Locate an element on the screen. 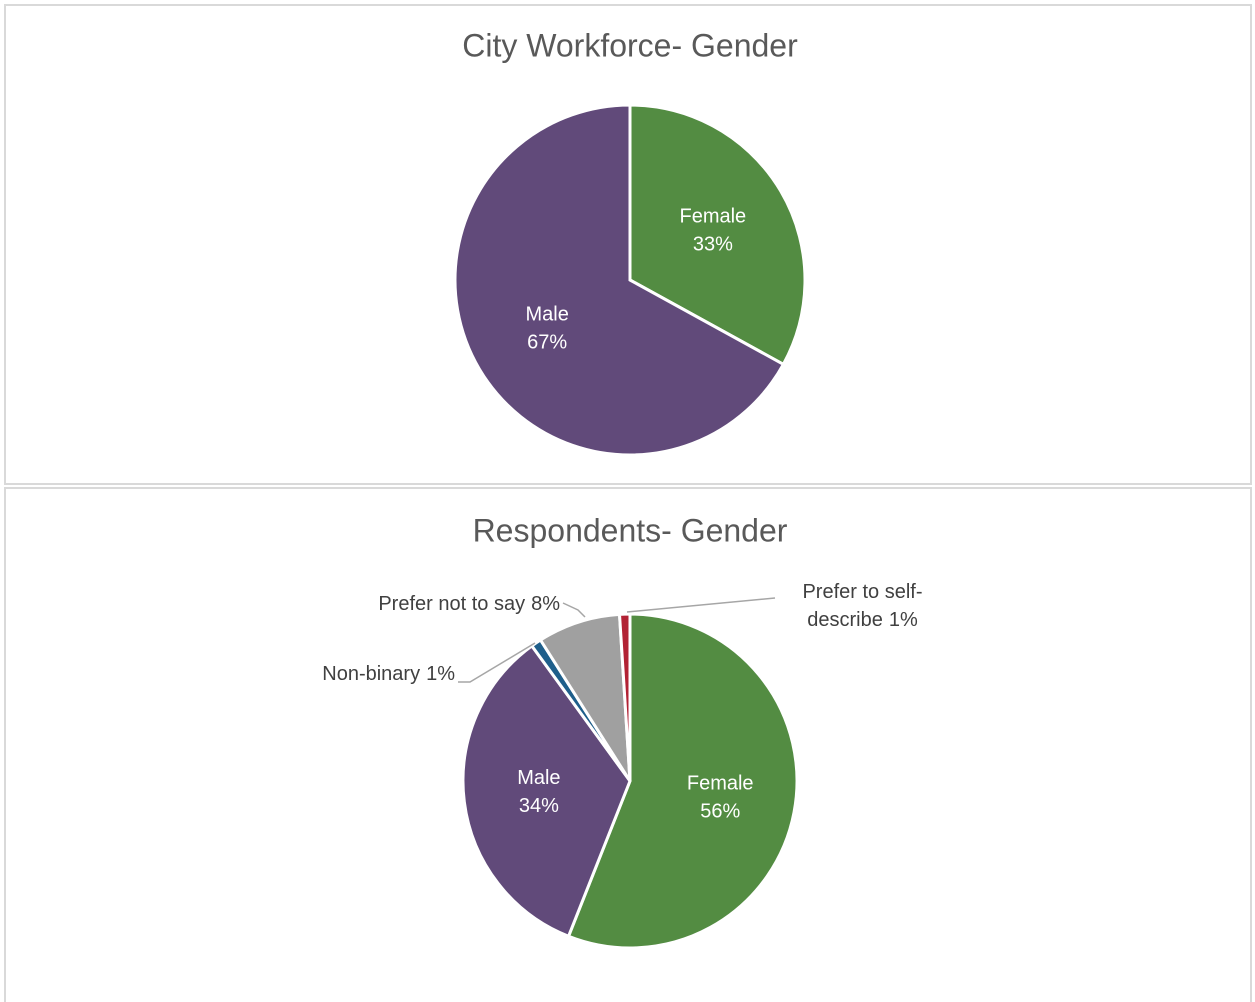  chart-title: City Workforce- Gender is located at coordinates (630, 45).